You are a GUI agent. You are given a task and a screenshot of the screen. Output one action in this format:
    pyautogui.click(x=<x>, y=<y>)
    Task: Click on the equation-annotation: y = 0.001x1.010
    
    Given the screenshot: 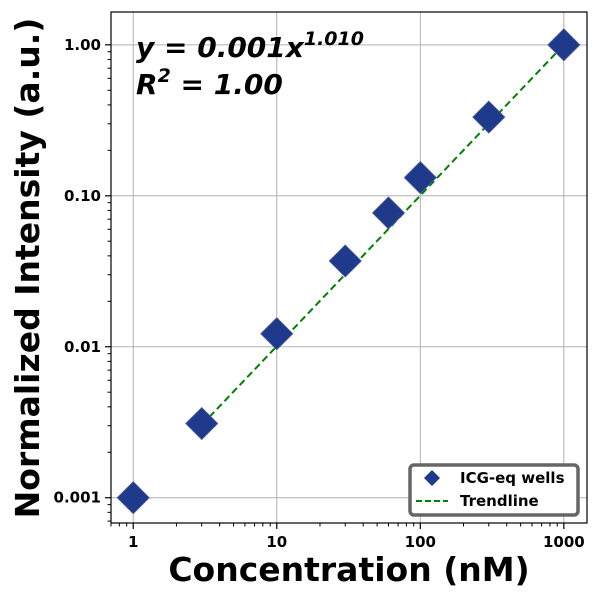 What is the action you would take?
    pyautogui.click(x=250, y=46)
    